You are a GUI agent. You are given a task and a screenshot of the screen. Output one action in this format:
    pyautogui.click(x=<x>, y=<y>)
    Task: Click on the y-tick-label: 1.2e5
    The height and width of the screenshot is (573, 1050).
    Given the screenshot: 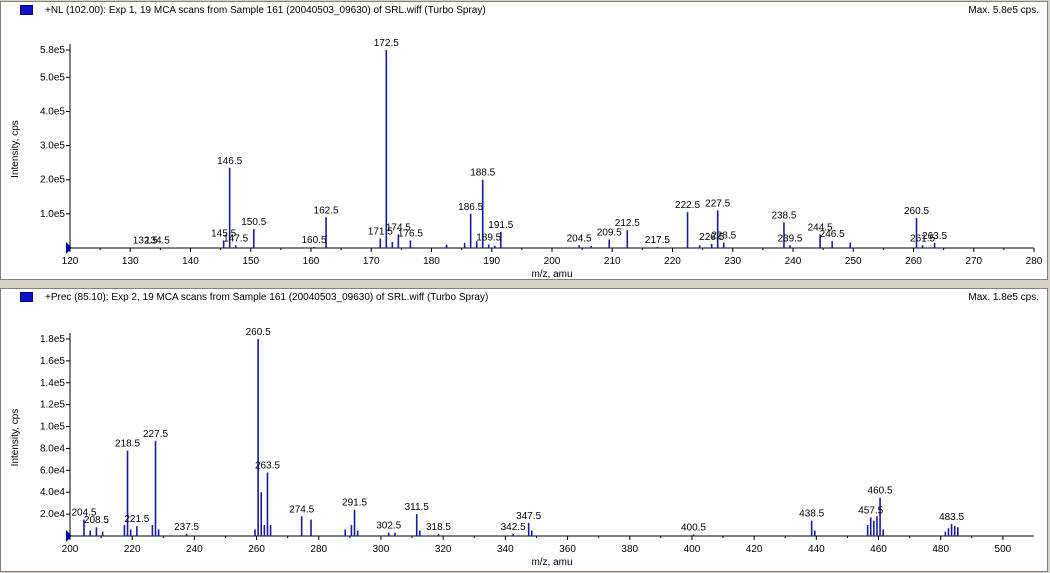 What is the action you would take?
    pyautogui.click(x=52, y=405)
    